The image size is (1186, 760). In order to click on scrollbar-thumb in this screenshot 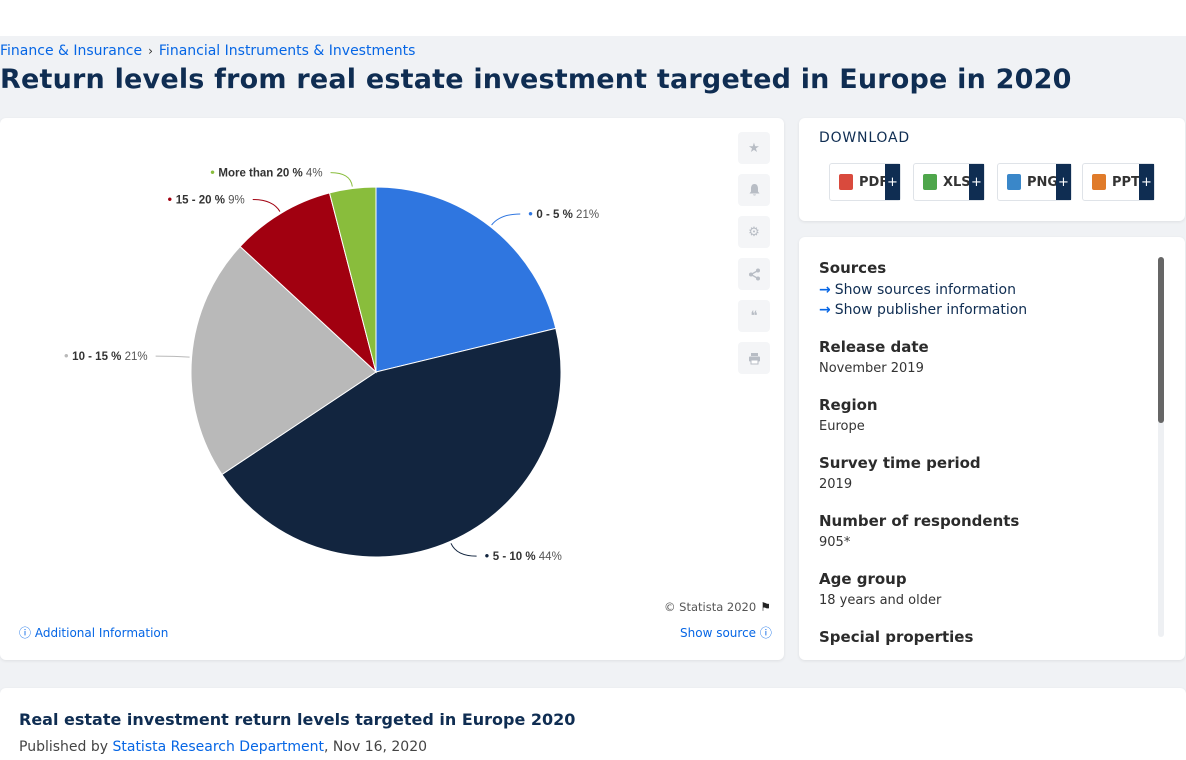, I will do `click(1161, 340)`.